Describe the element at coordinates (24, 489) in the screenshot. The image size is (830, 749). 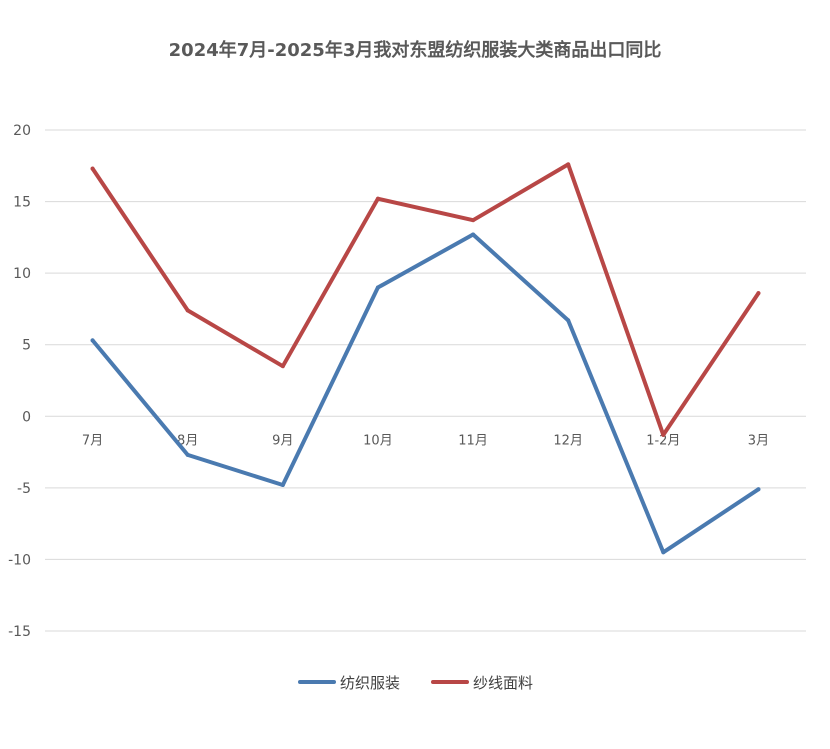
I see `y-tick-label: -5` at that location.